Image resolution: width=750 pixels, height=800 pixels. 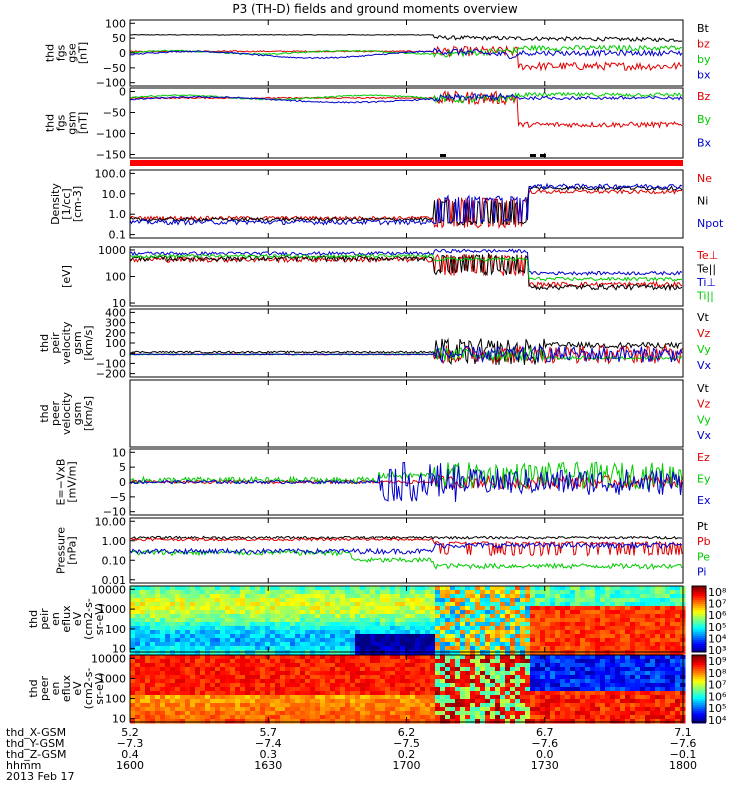 What do you see at coordinates (699, 611) in the screenshot?
I see `colorbar-cell` at bounding box center [699, 611].